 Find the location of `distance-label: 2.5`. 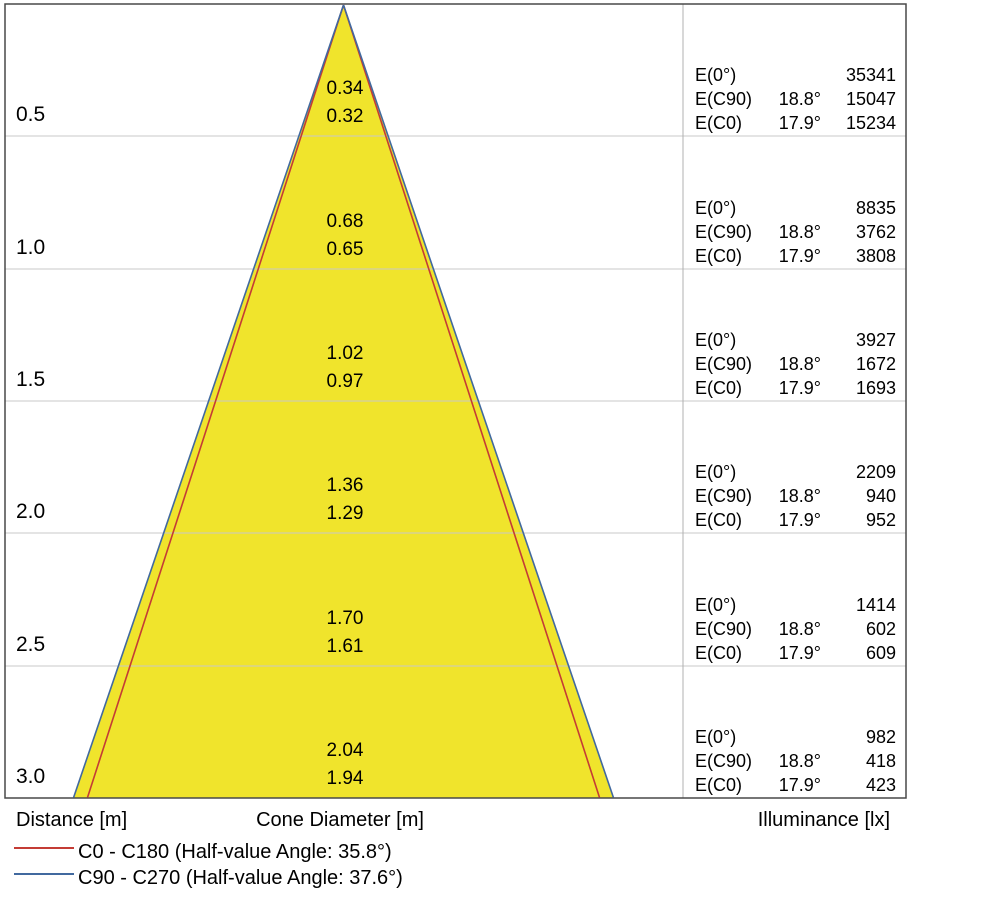

distance-label: 2.5 is located at coordinates (31, 644).